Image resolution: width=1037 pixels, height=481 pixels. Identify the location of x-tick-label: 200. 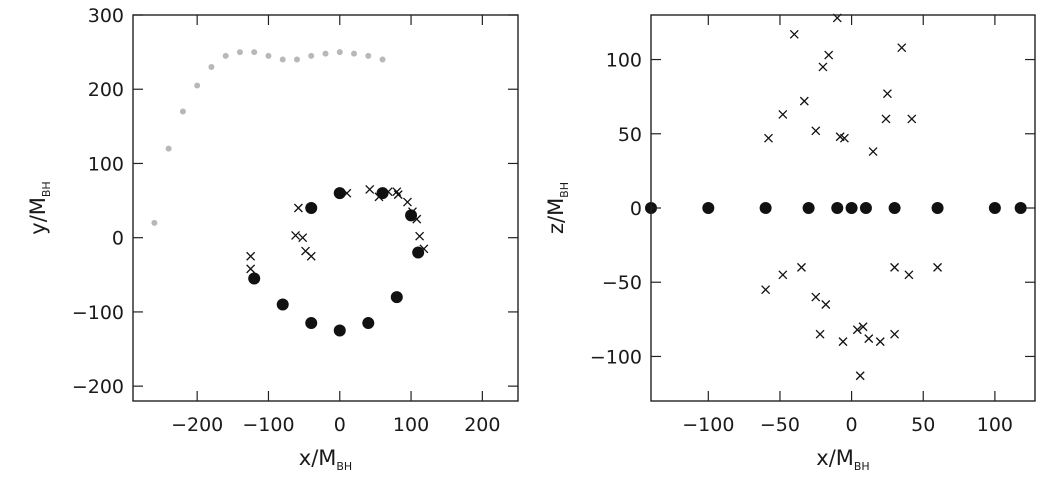
(482, 425).